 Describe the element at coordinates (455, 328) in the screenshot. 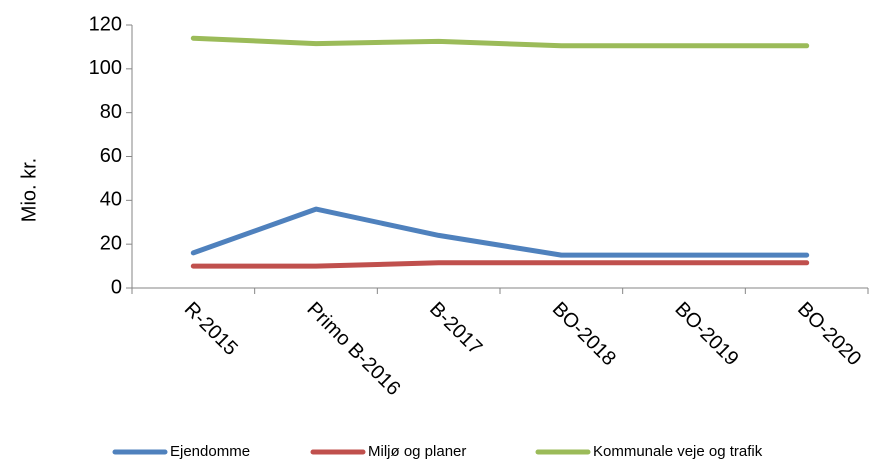

I see `x-tick-label: B-2017` at that location.